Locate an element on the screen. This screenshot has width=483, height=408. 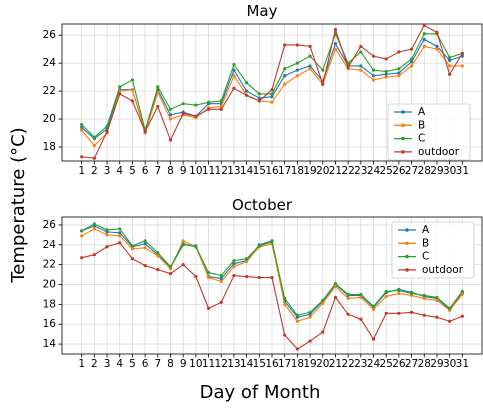
may-legend-label-b: B is located at coordinates (421, 125).